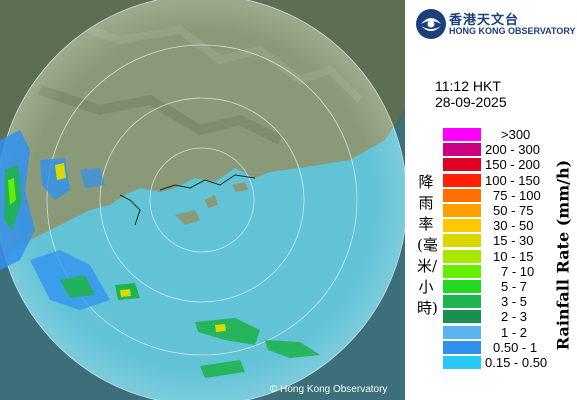 This screenshot has width=577, height=400. I want to click on legend-label: 1 - 2, so click(514, 332).